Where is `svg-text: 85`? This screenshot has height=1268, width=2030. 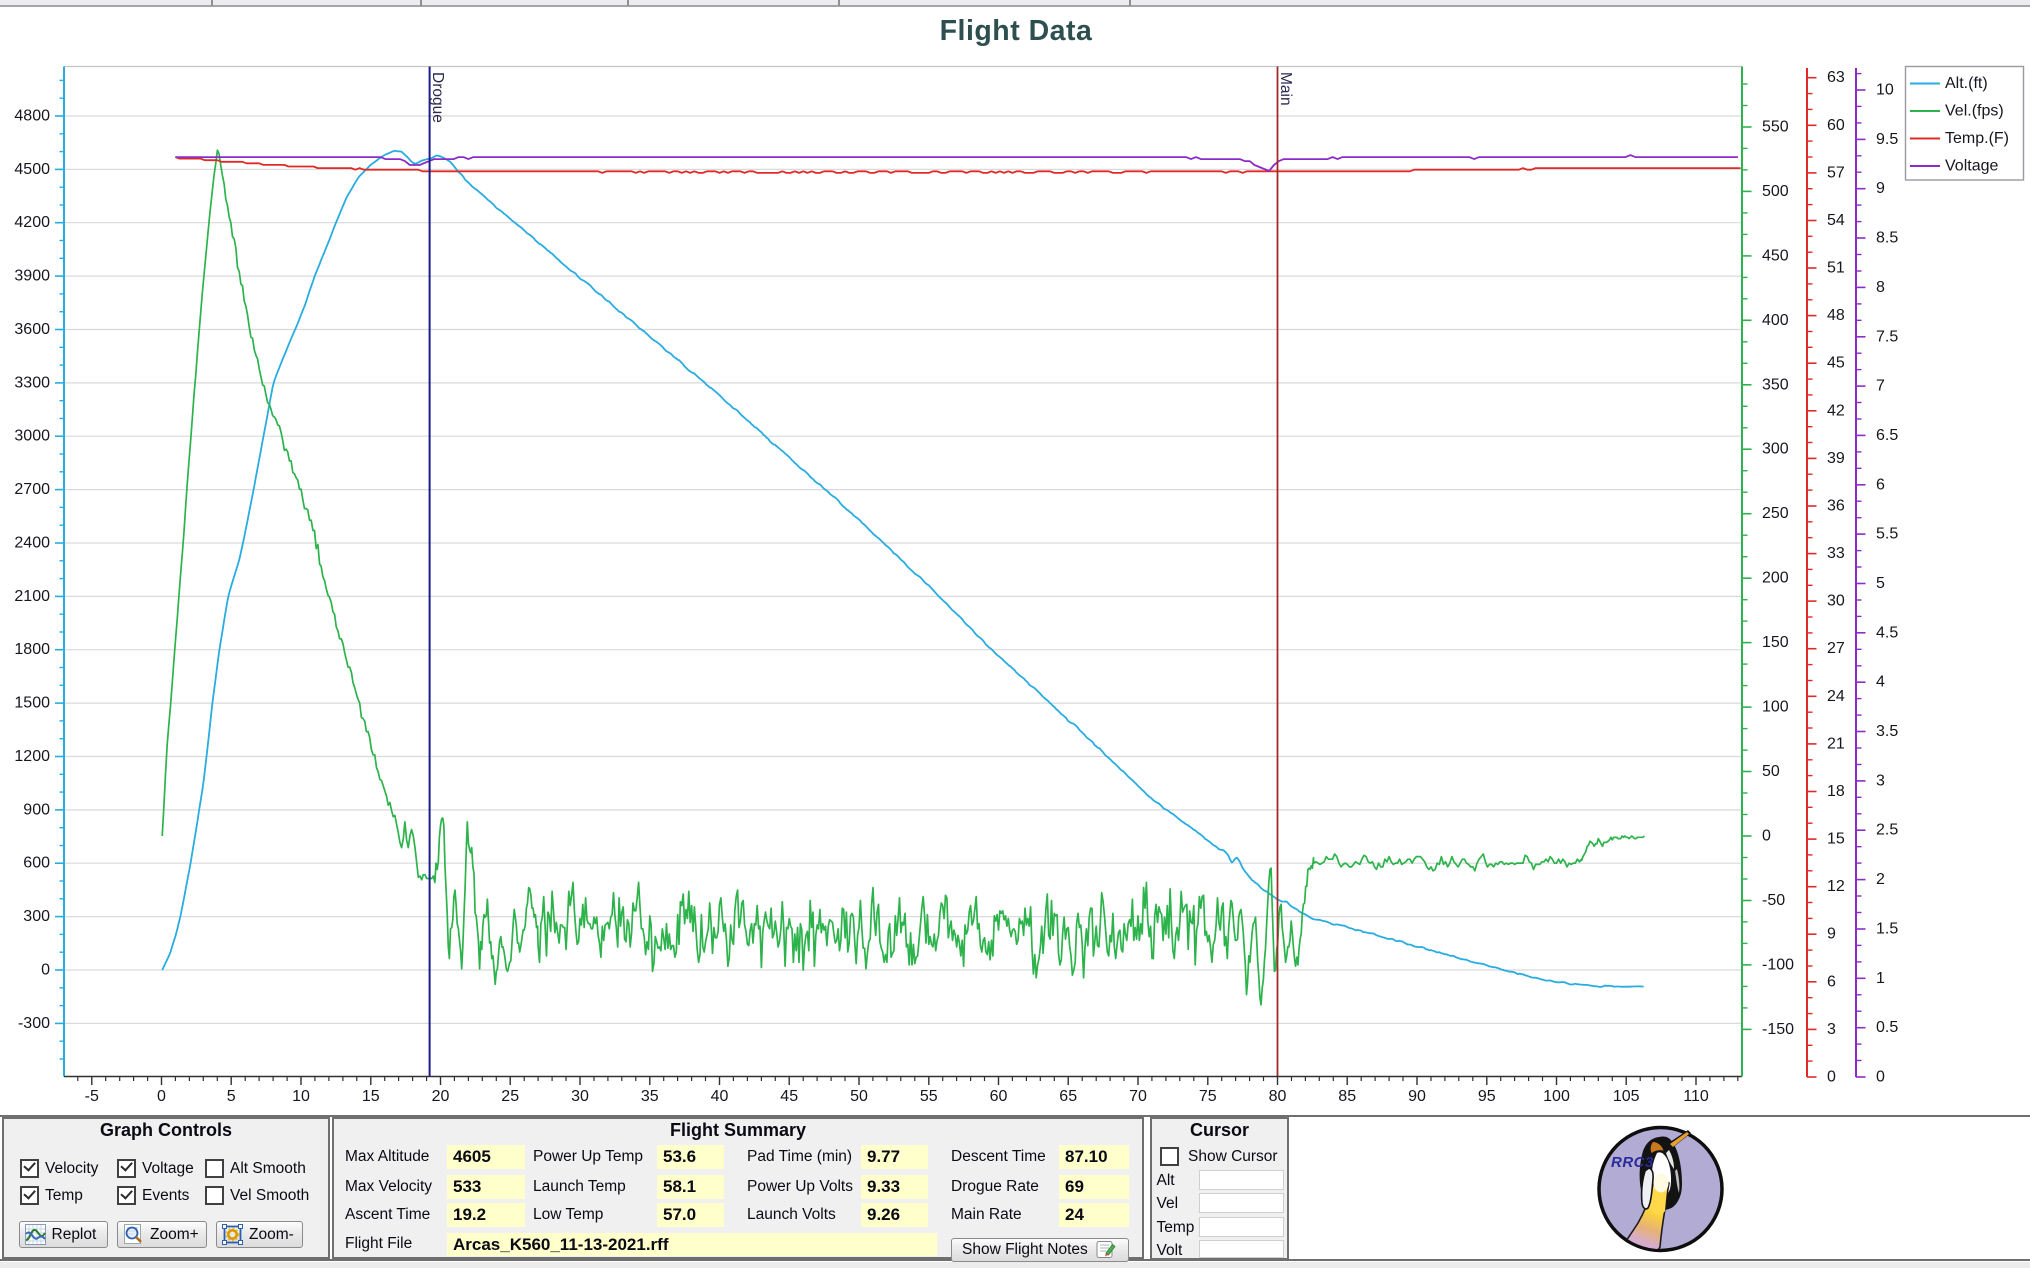 svg-text: 85 is located at coordinates (1347, 1096).